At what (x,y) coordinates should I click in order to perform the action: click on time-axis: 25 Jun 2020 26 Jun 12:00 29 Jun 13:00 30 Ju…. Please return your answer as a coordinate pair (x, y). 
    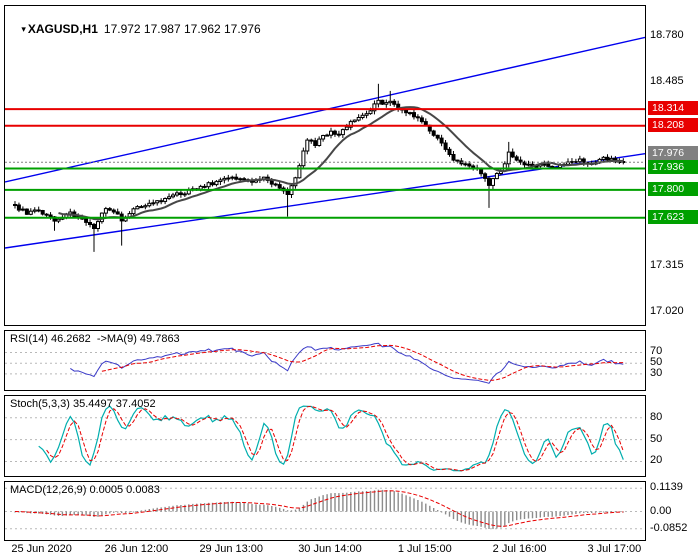
    Looking at the image, I should click on (323, 550).